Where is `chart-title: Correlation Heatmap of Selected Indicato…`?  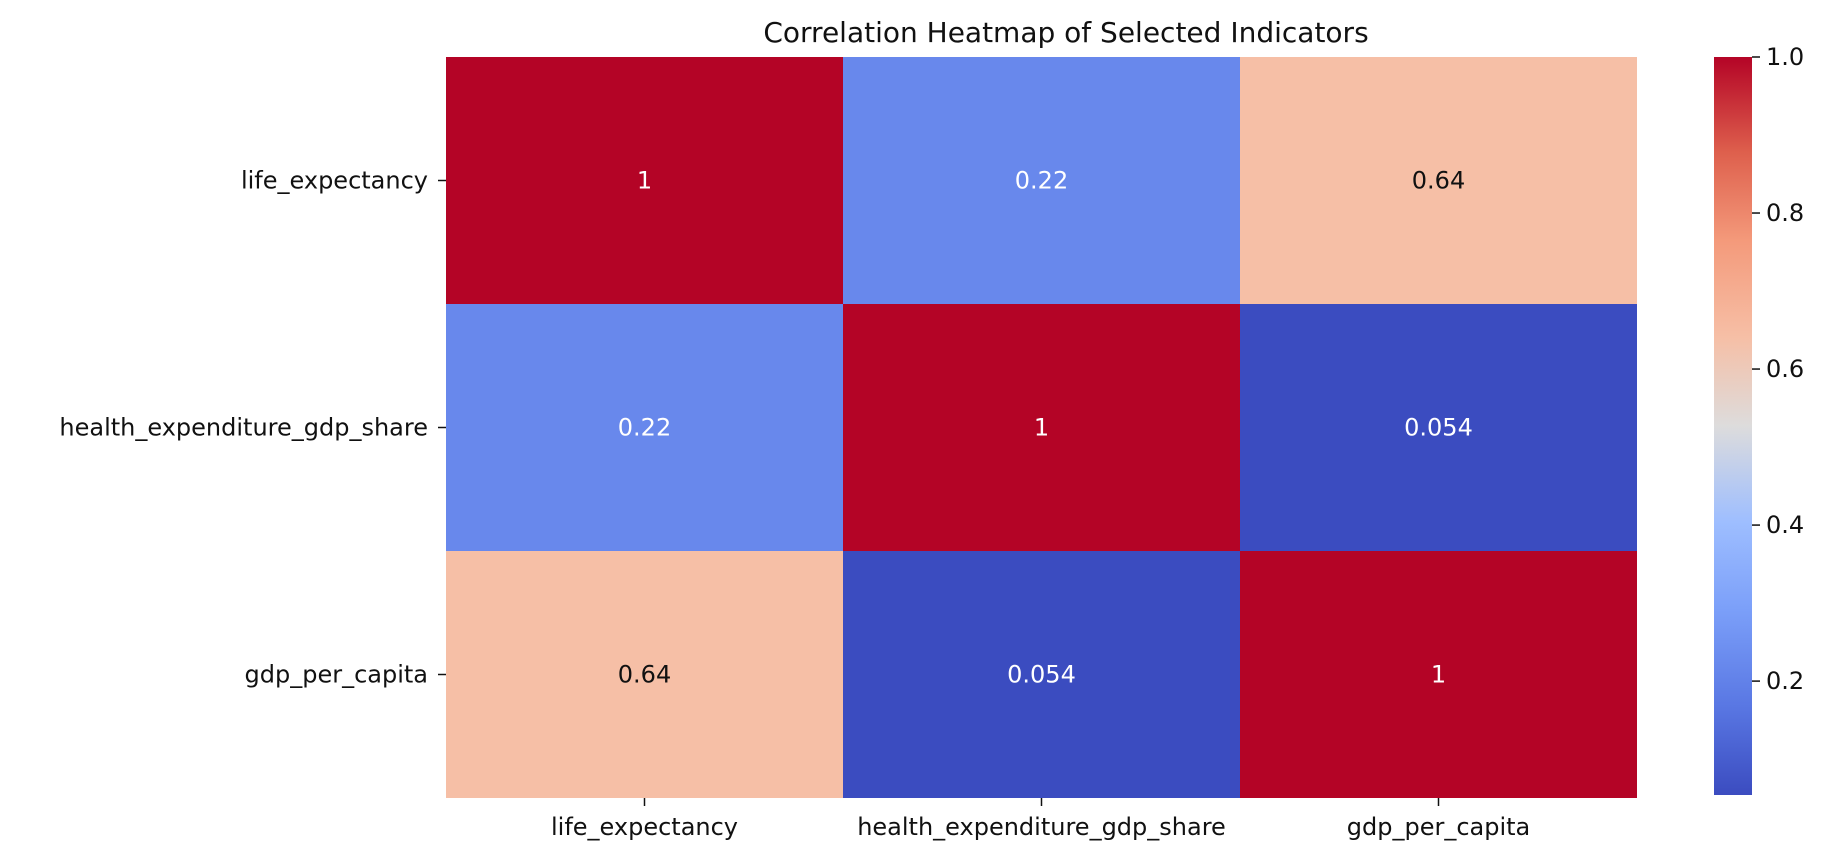 chart-title: Correlation Heatmap of Selected Indicato… is located at coordinates (1065, 32).